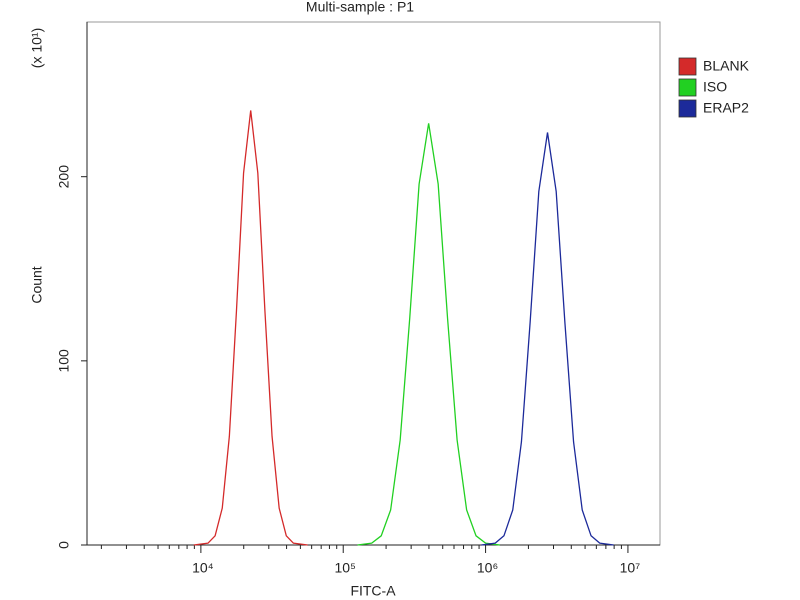  I want to click on y-multiplier: (x 10¹), so click(37, 48).